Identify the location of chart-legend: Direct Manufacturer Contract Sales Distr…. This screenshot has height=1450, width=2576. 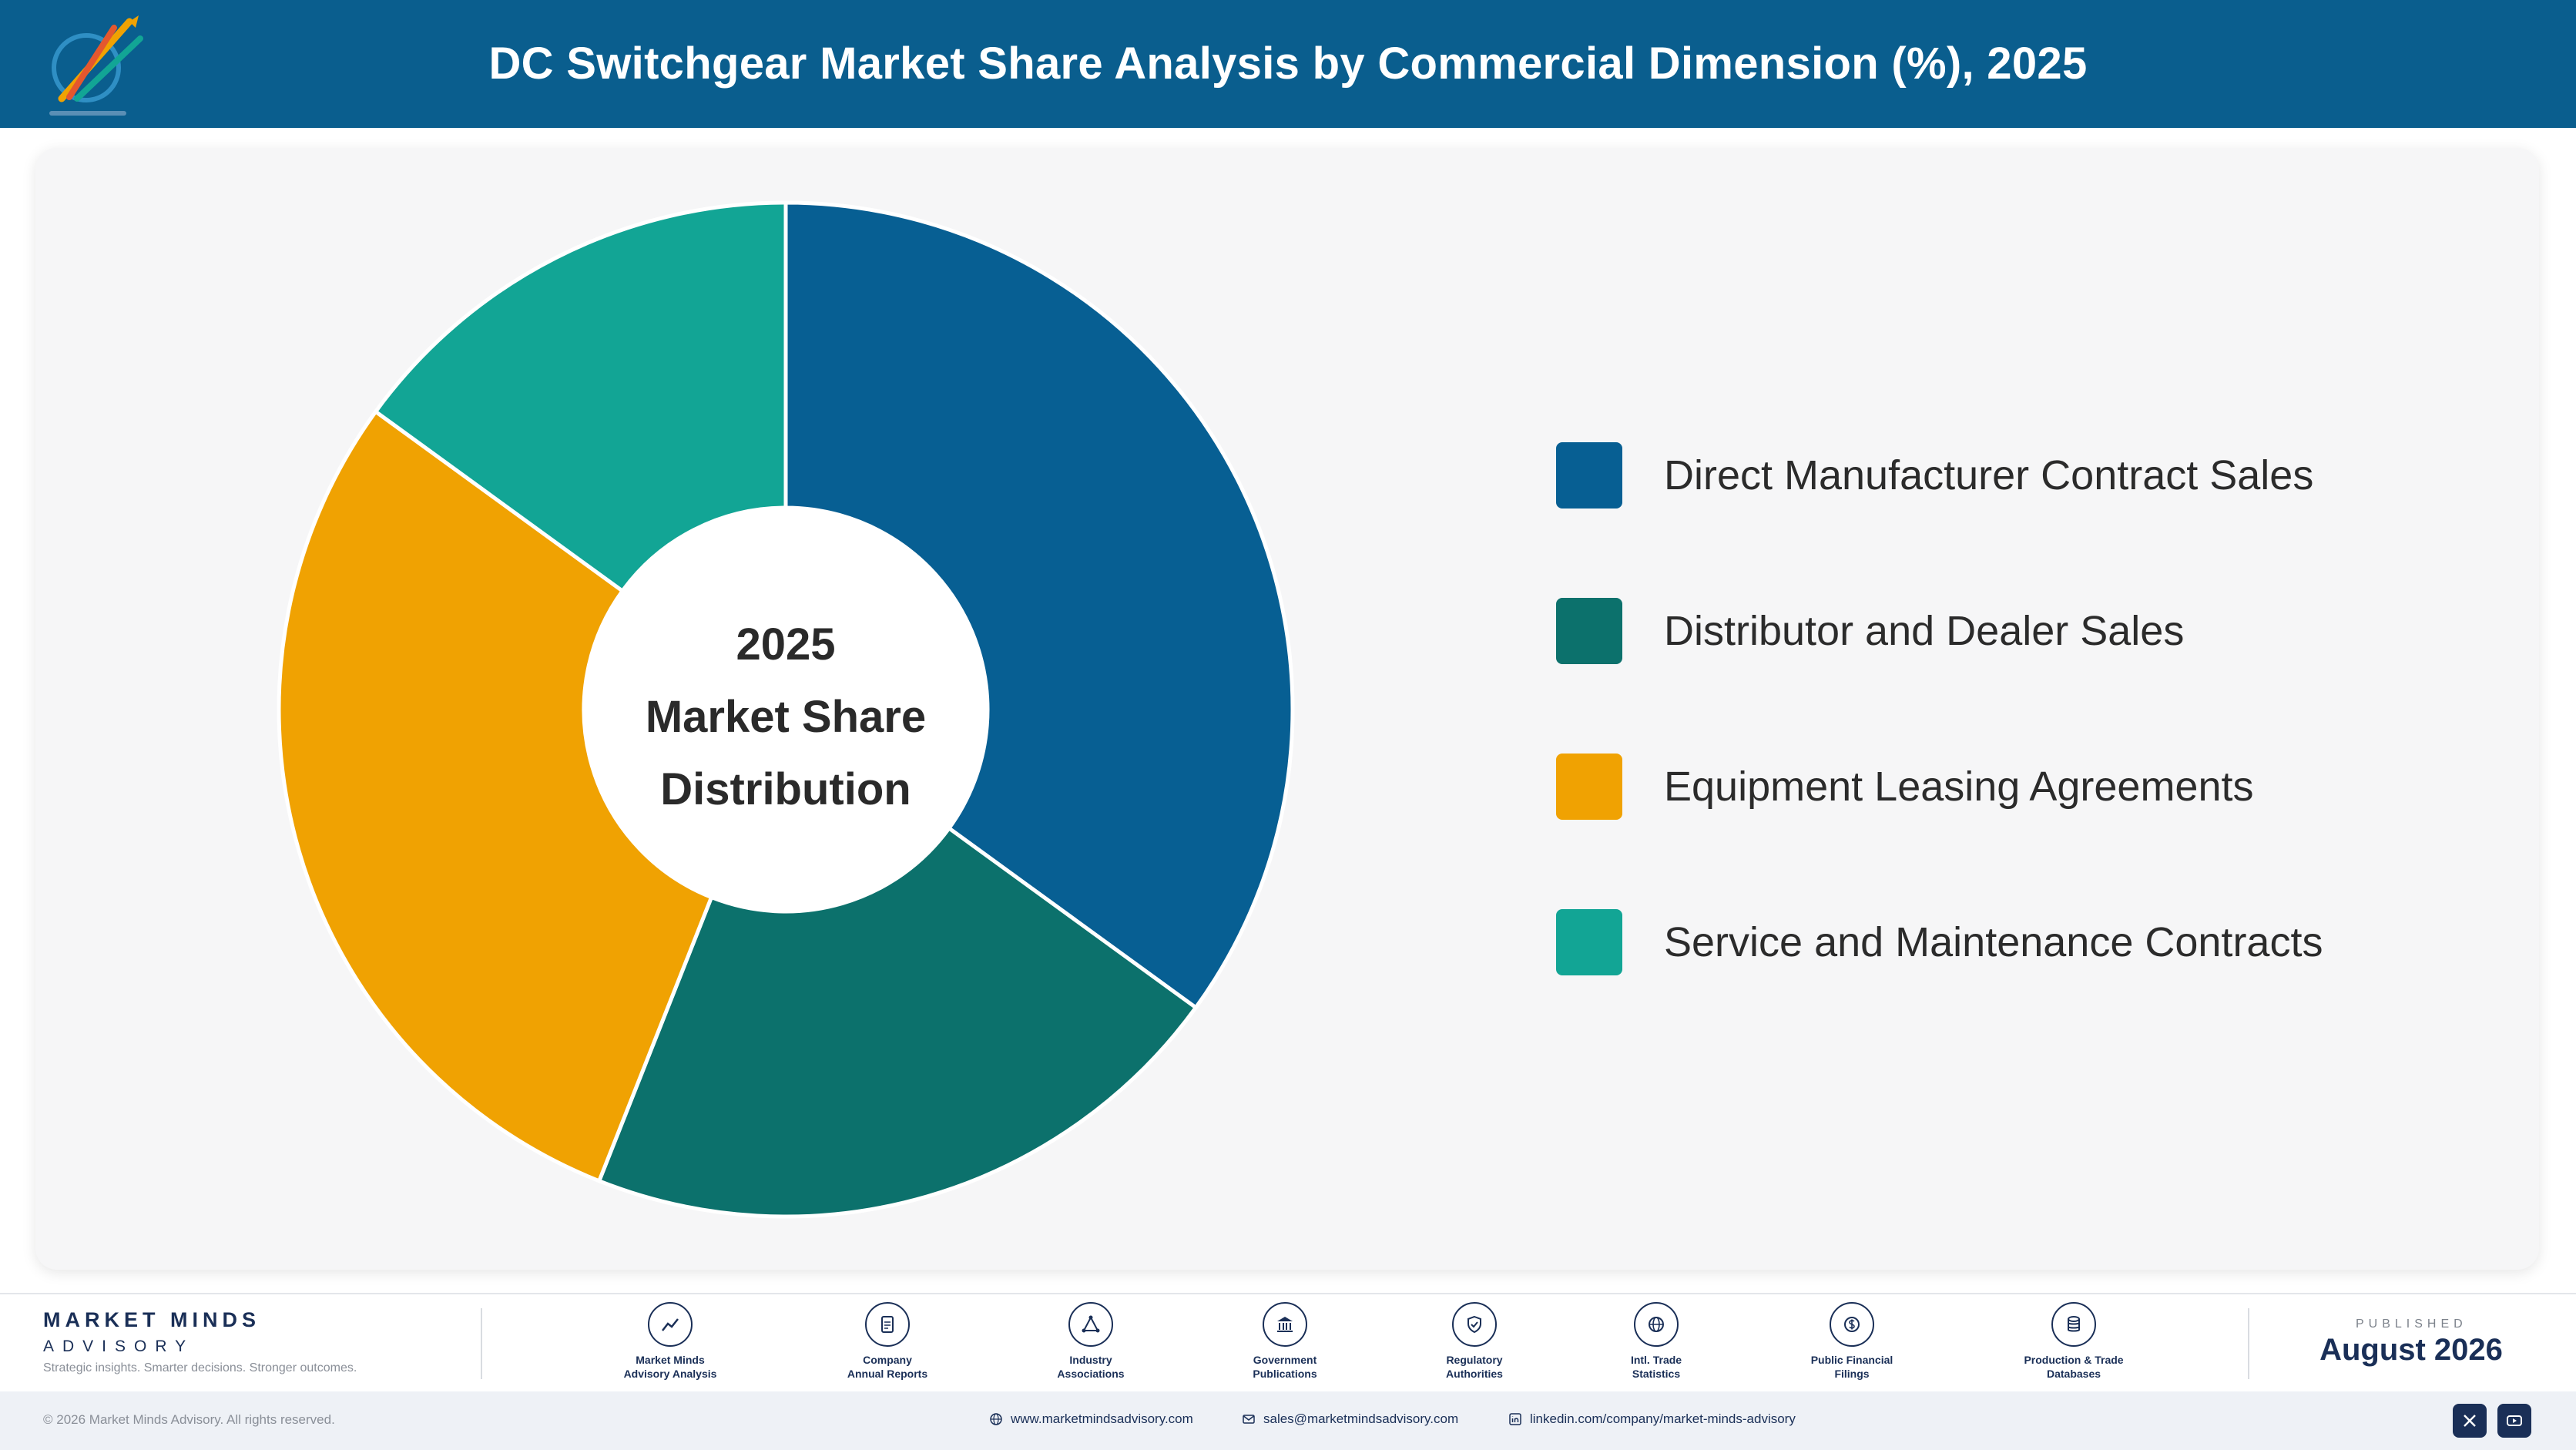
(1939, 753).